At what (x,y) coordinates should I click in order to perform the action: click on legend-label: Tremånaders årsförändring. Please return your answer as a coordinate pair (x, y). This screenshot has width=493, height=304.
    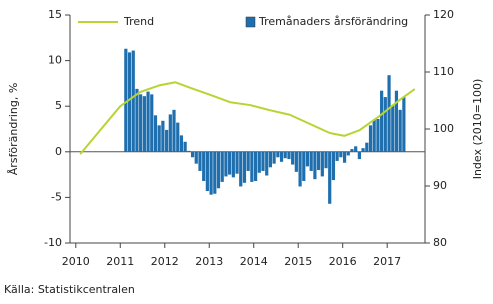
    Looking at the image, I should click on (333, 21).